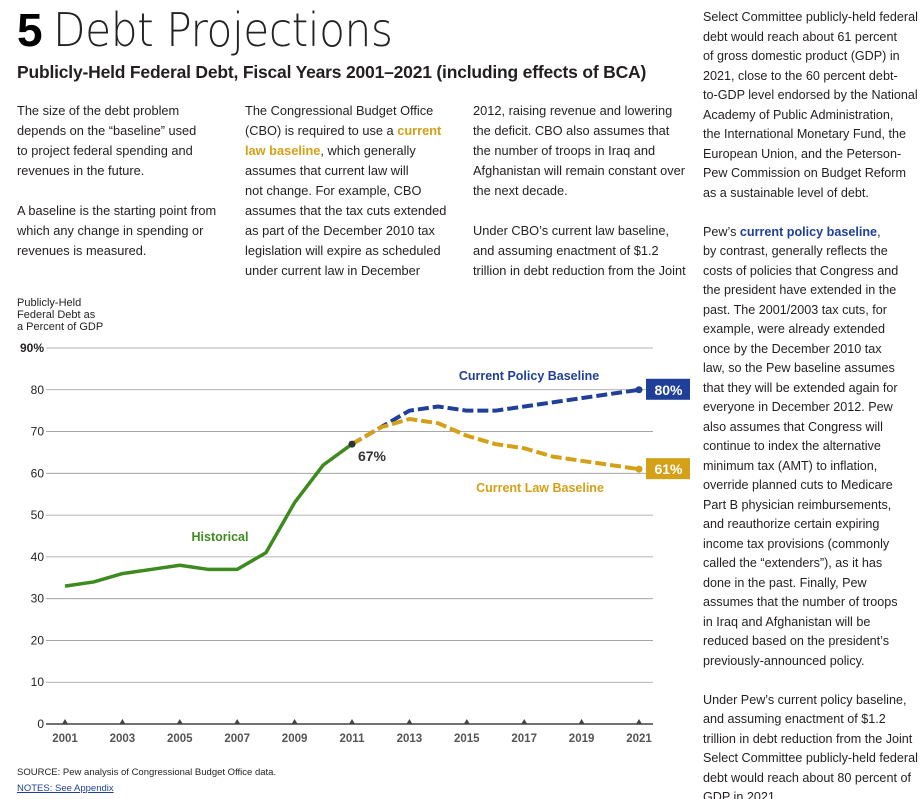 The image size is (920, 799). Describe the element at coordinates (794, 329) in the screenshot. I see `text-line: example, were already extended` at that location.